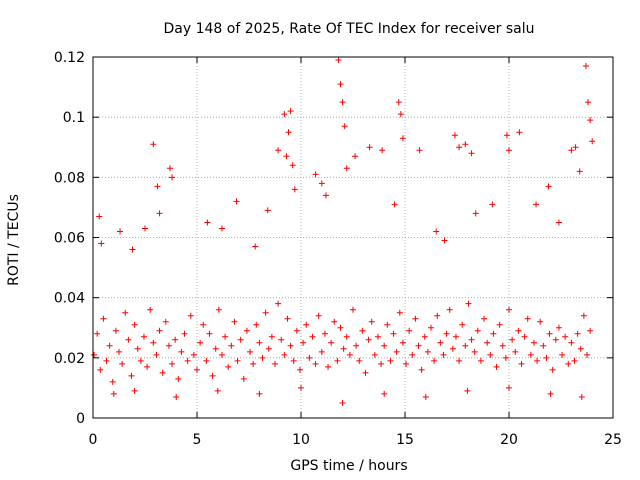  Describe the element at coordinates (74, 118) in the screenshot. I see `y-tick-label: 0.1` at that location.